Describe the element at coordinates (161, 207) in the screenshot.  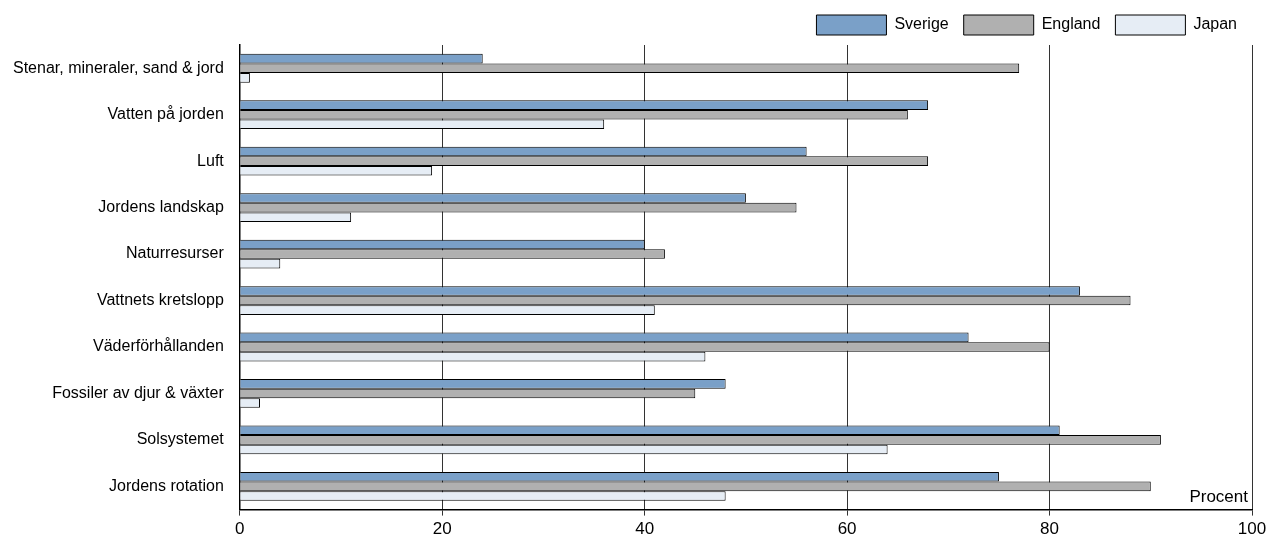
I see `y-tick-label: Jordens landskap` at that location.